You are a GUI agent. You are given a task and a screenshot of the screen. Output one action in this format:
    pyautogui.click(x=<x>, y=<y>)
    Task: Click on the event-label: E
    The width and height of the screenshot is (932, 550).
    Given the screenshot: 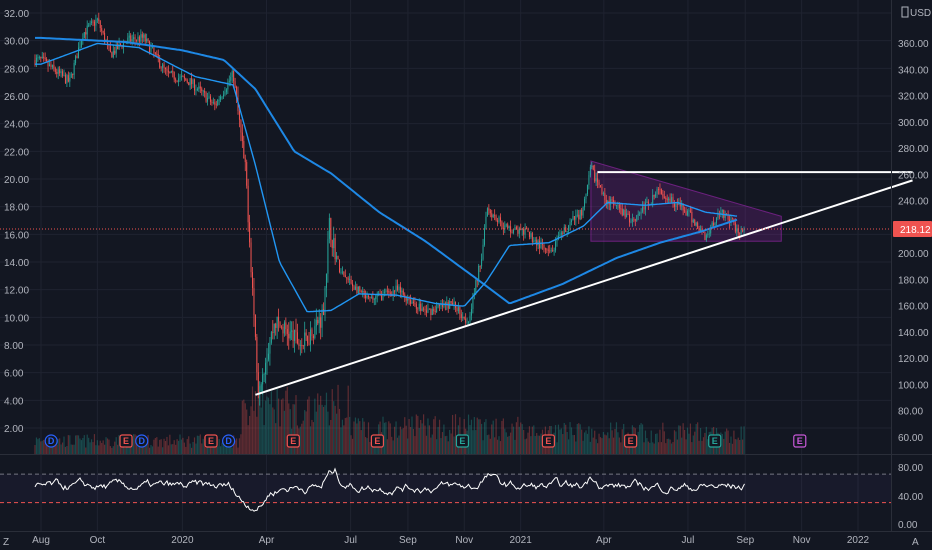 What is the action you would take?
    pyautogui.click(x=800, y=441)
    